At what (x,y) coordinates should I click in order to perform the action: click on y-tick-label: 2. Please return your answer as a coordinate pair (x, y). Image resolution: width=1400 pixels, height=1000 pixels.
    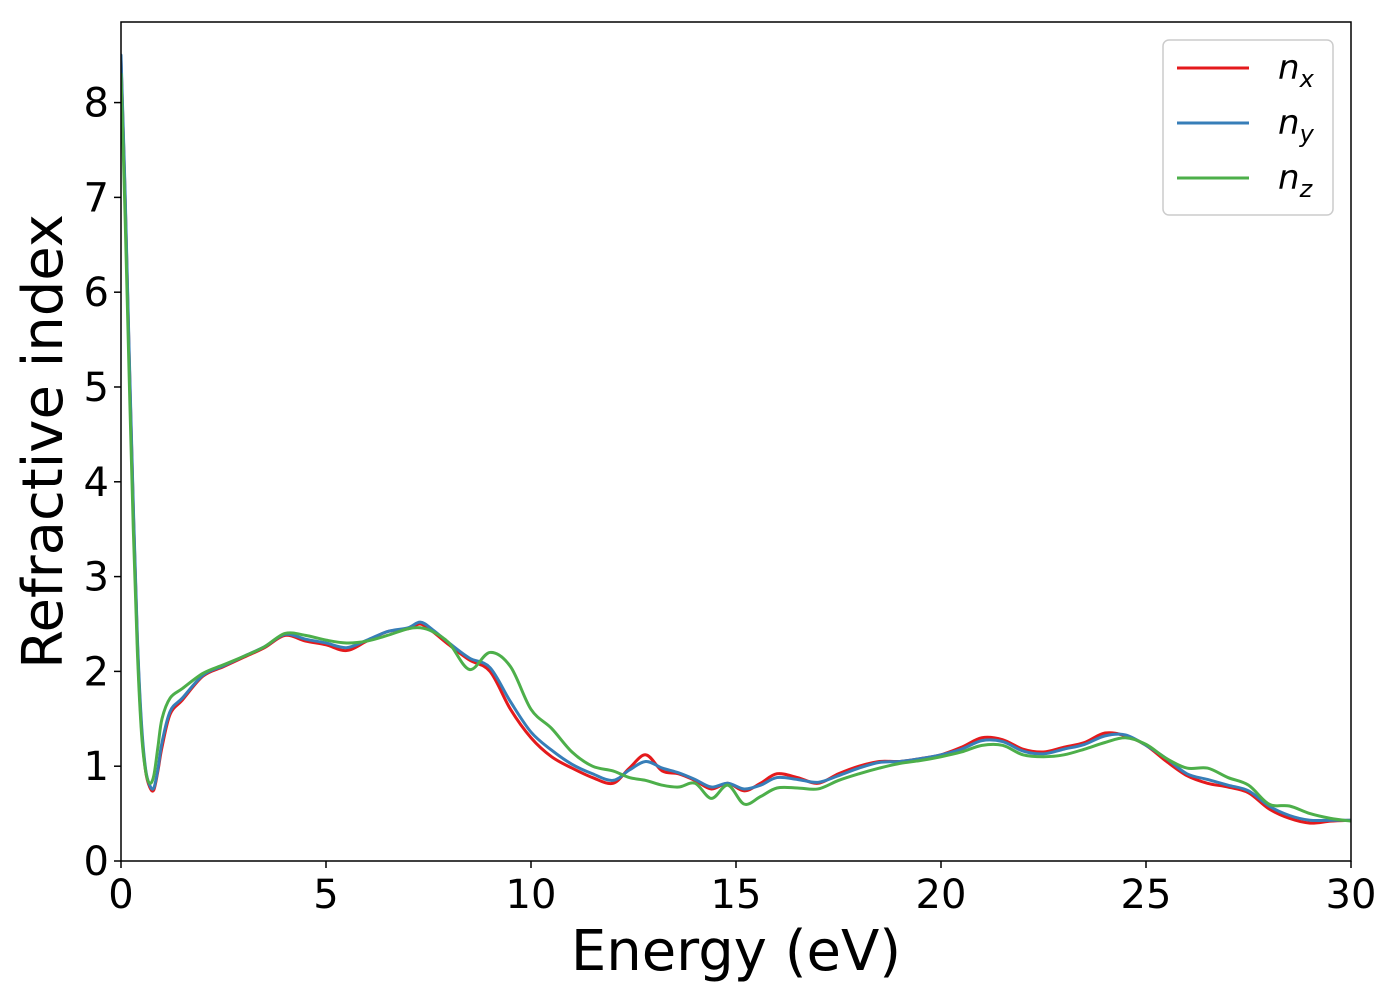
    Looking at the image, I should click on (96, 672).